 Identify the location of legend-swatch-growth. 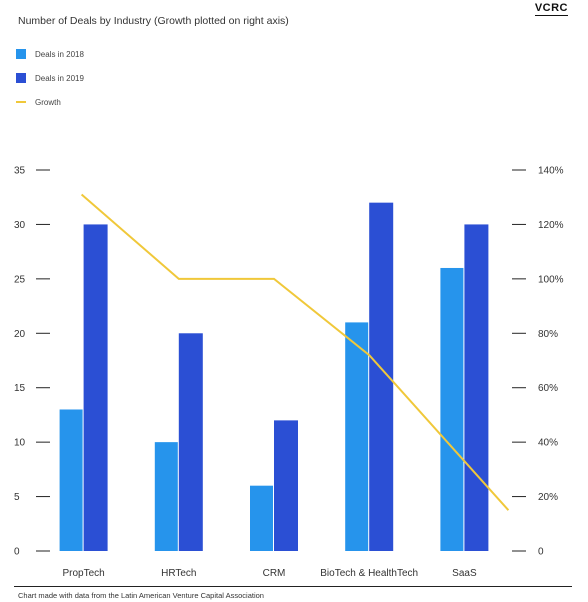
(21, 102).